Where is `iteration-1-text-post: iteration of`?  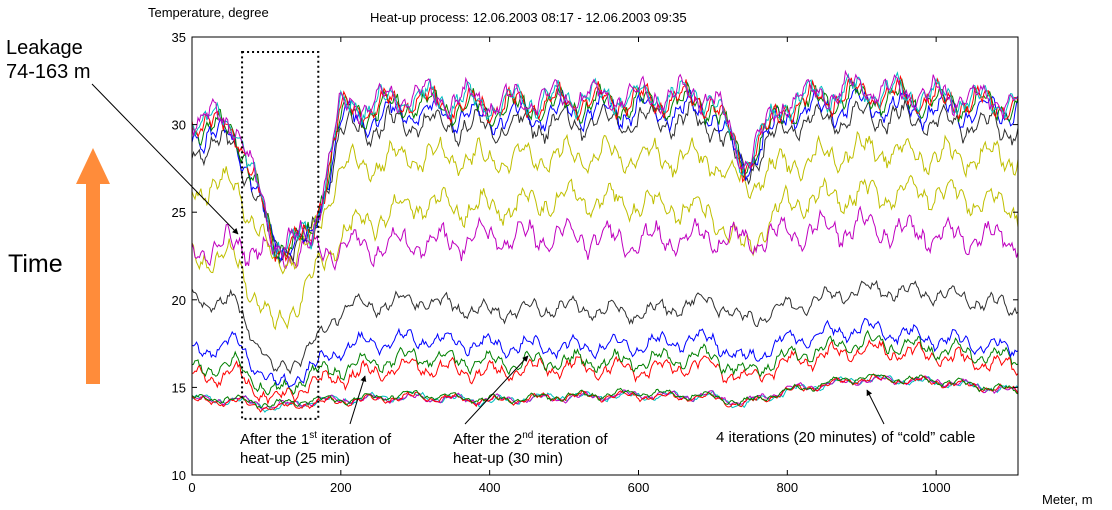
iteration-1-text-post: iteration of is located at coordinates (354, 439).